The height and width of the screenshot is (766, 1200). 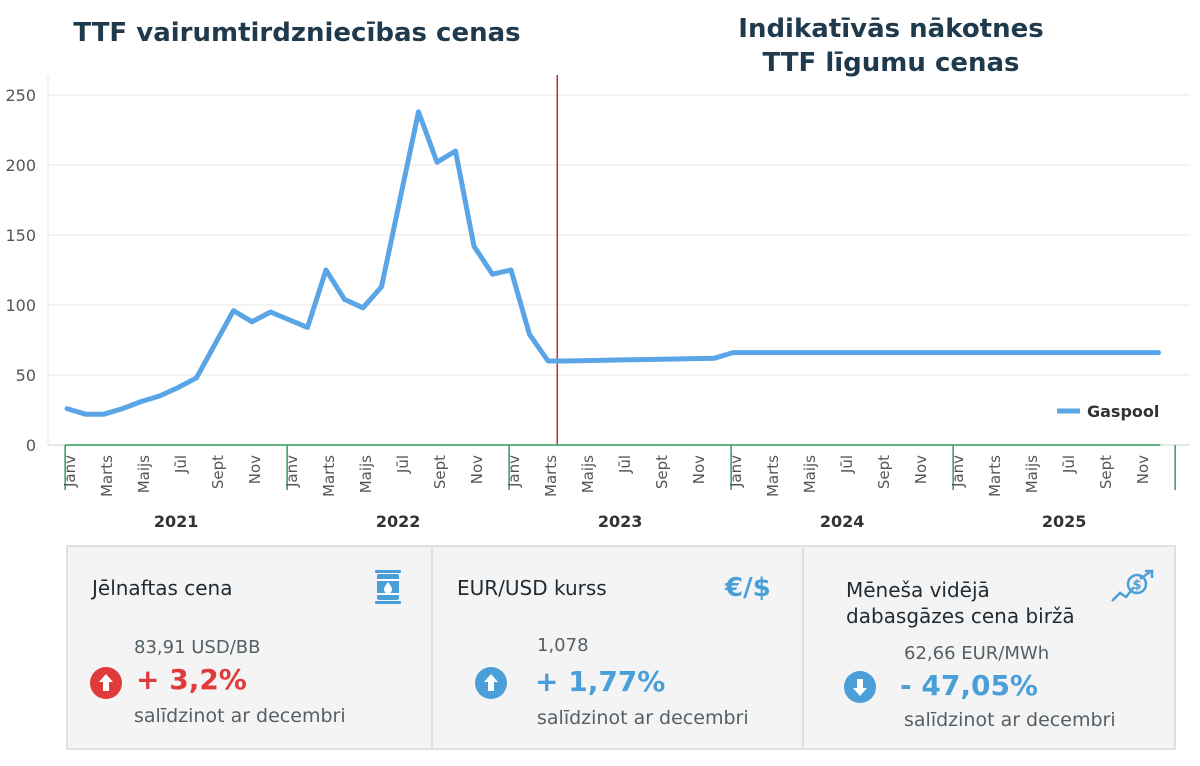 I want to click on eur-usd-title: EUR/USD kurss, so click(x=532, y=588).